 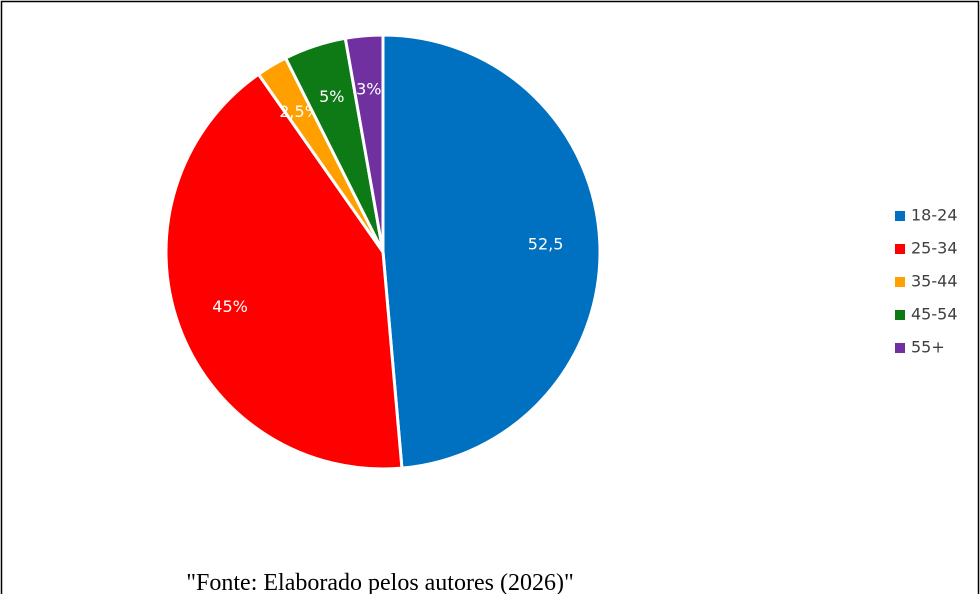 I want to click on legend-label: 55+, so click(x=928, y=347).